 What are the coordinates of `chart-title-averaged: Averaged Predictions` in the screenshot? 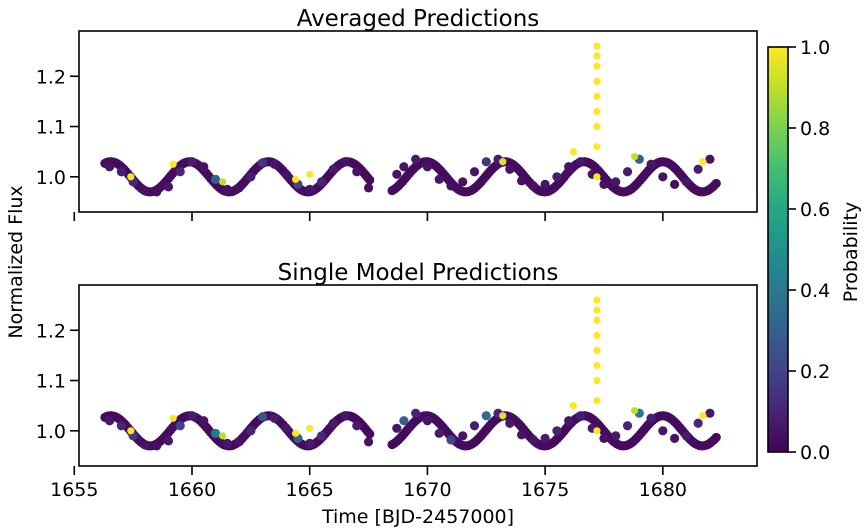 It's located at (418, 19).